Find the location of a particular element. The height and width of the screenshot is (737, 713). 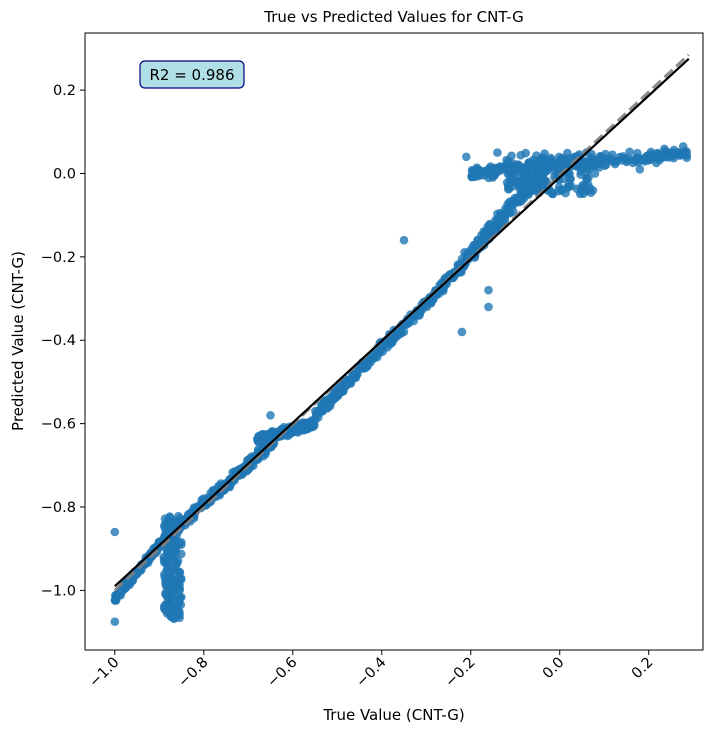

x-tick-label: −0.8 is located at coordinates (193, 673).